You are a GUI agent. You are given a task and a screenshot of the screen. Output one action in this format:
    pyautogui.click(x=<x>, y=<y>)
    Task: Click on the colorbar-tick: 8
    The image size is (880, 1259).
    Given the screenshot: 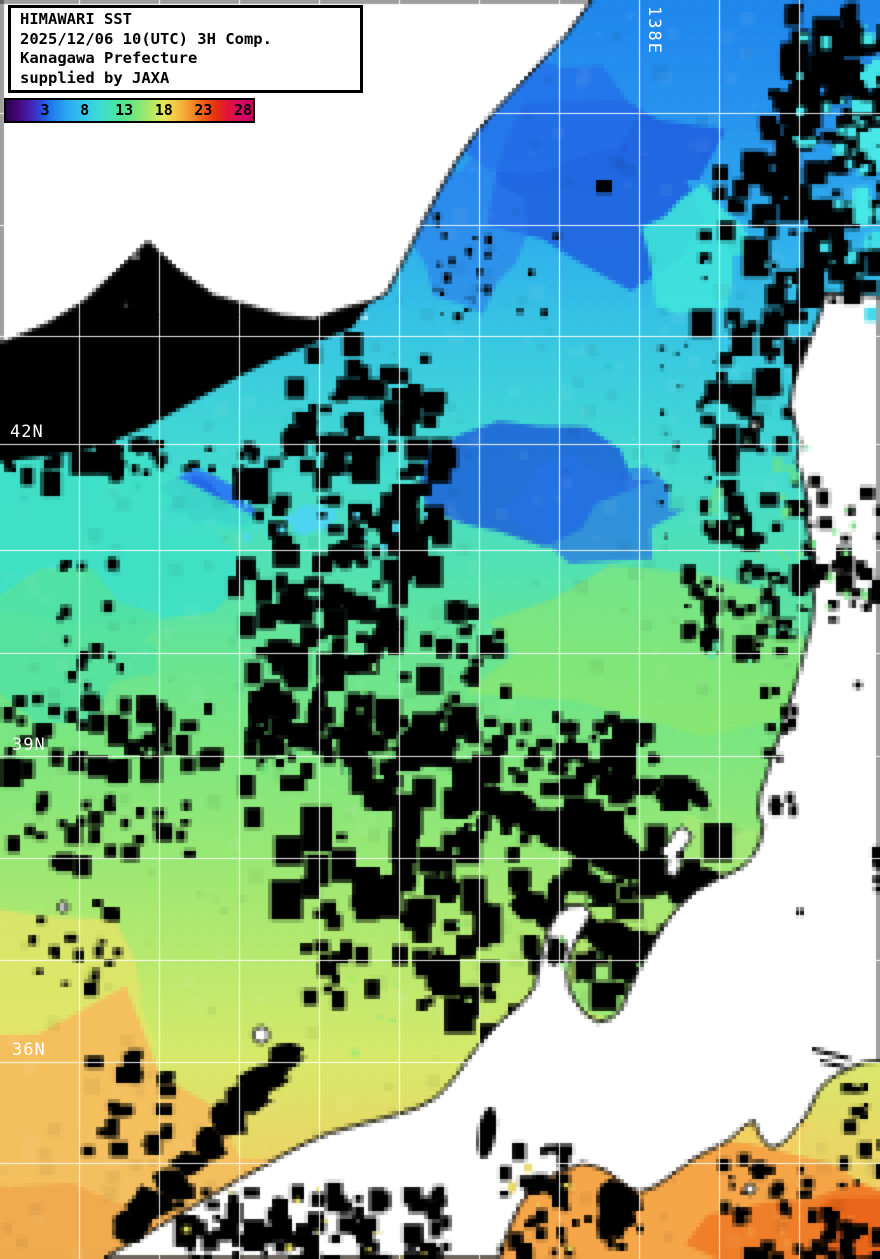 What is the action you would take?
    pyautogui.click(x=85, y=110)
    